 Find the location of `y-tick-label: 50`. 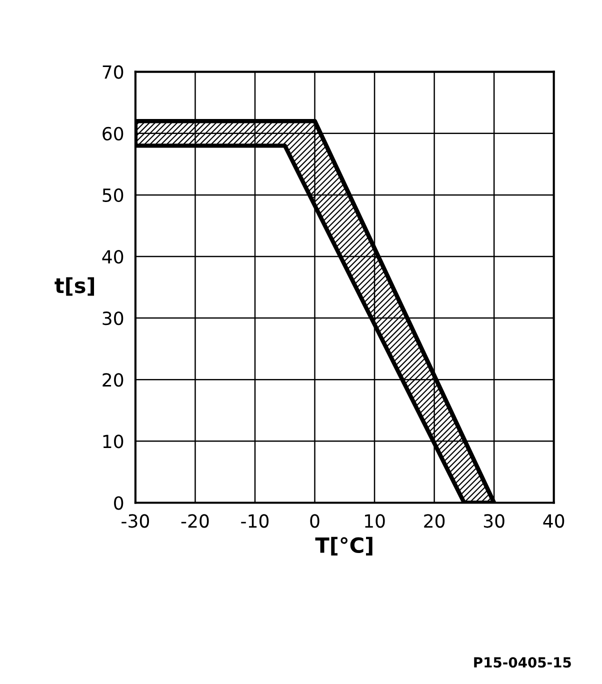

y-tick-label: 50 is located at coordinates (113, 195).